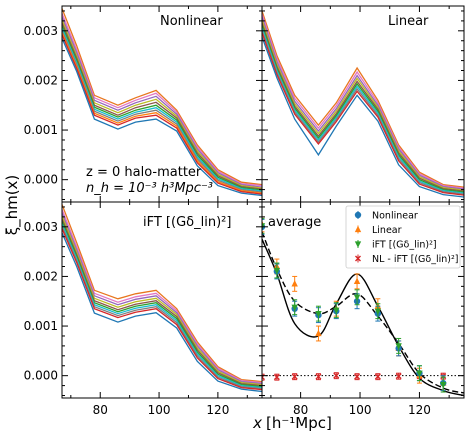 The image size is (469, 436). Describe the element at coordinates (149, 188) in the screenshot. I see `annotation-density: n_h = 10⁻³ h³Mpc⁻³` at that location.